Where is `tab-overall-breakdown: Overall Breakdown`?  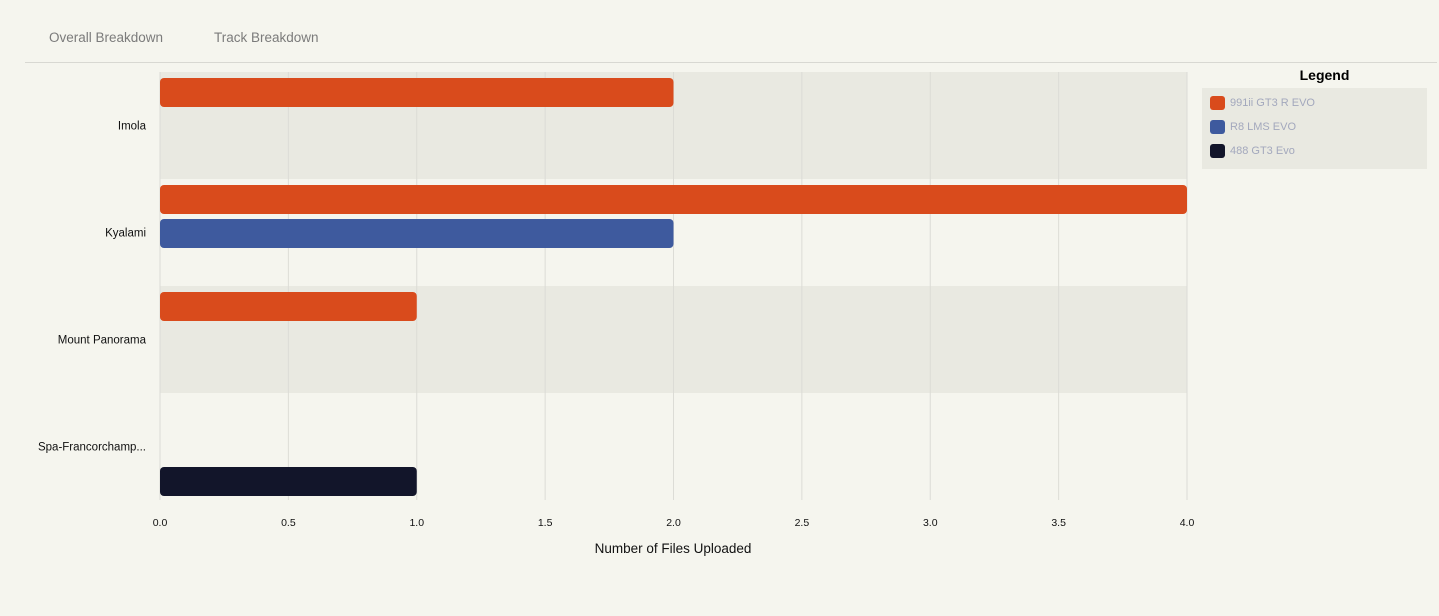
tab-overall-breakdown: Overall Breakdown is located at coordinates (106, 37).